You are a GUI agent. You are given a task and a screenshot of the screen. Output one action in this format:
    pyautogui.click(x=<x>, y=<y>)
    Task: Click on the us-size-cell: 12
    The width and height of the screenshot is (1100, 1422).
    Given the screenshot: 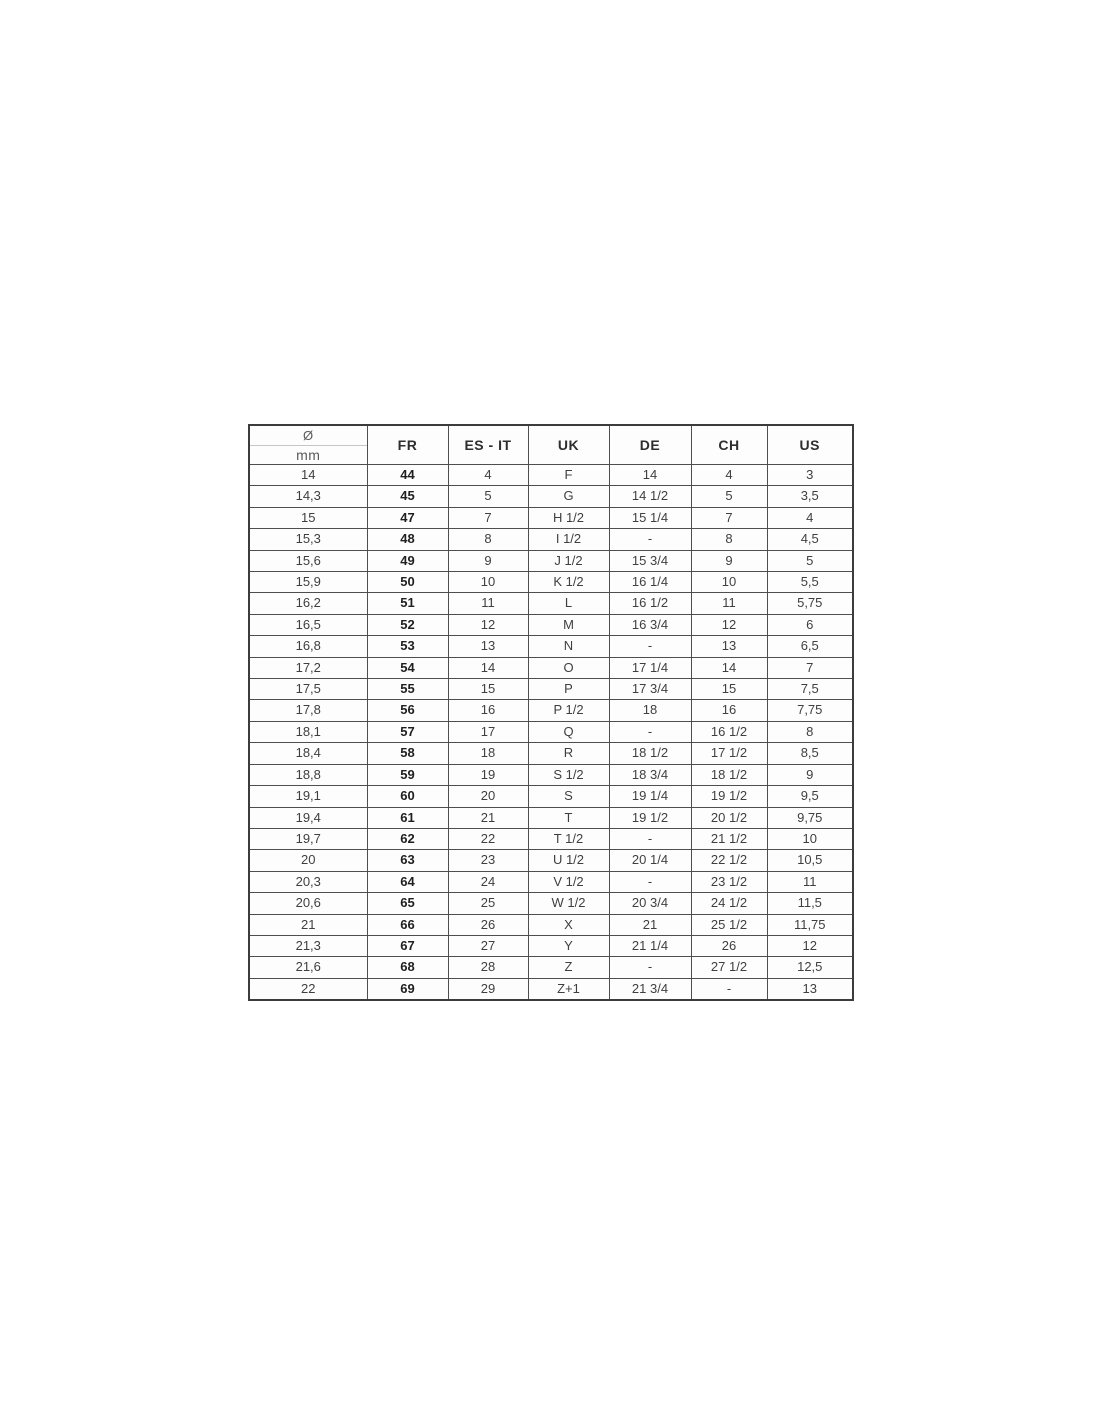 What is the action you would take?
    pyautogui.click(x=810, y=946)
    